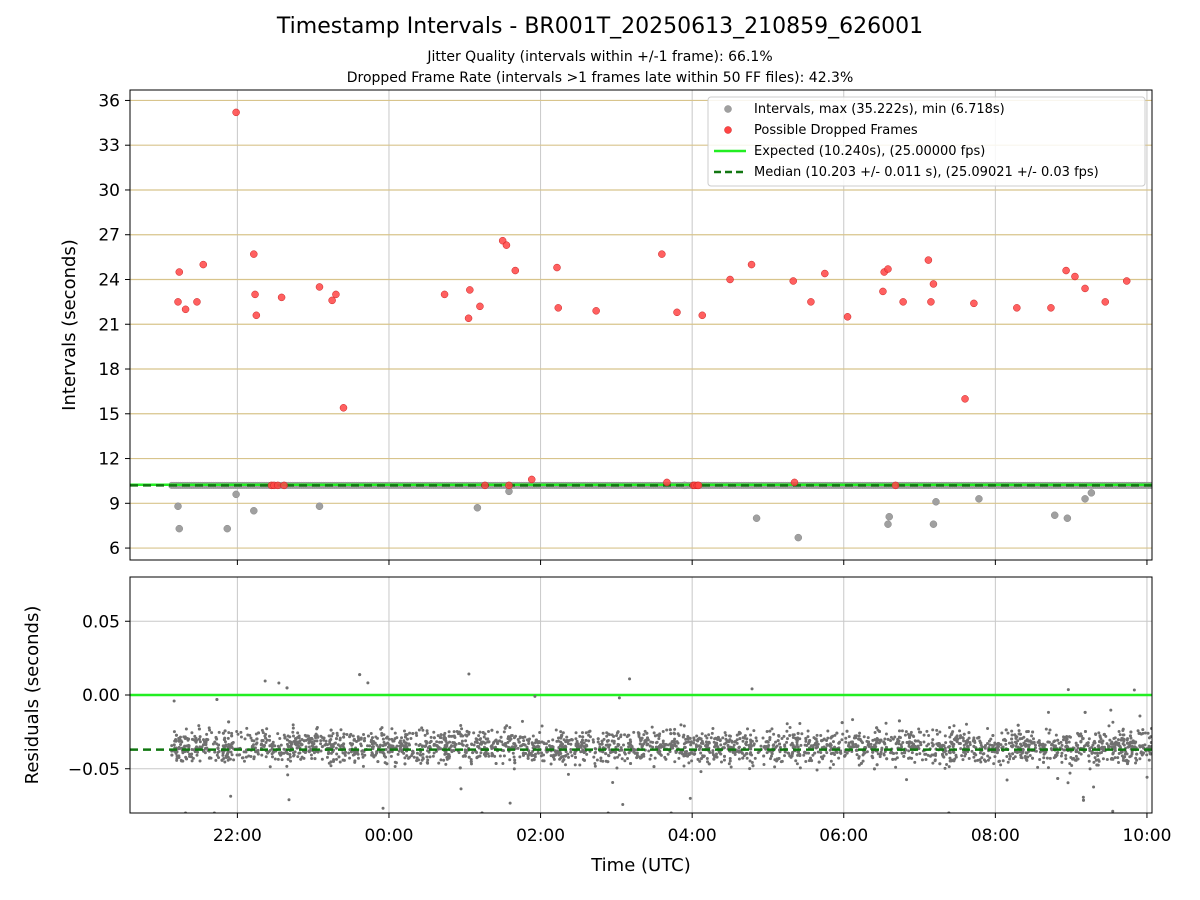 This screenshot has width=1200, height=900. I want to click on intervals-y-tick-label: 30, so click(109, 191).